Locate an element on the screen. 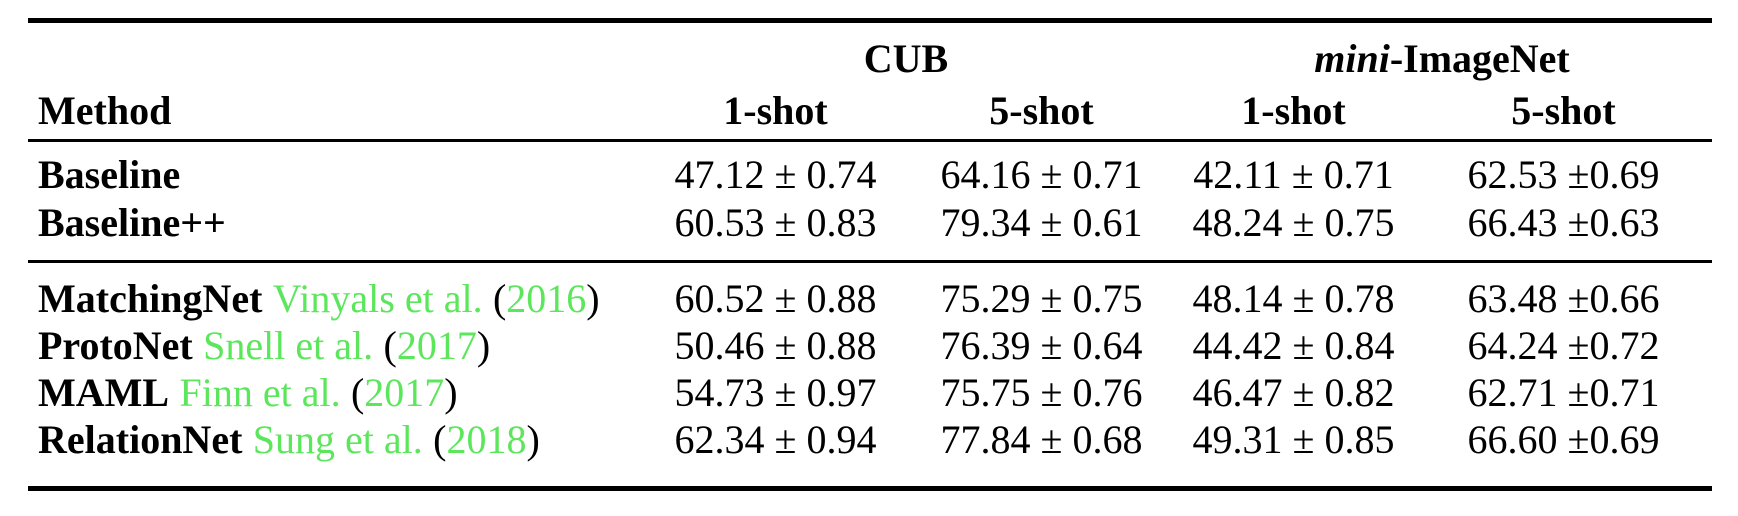 This screenshot has width=1738, height=516. group-header-mini-imagenet: mini -ImageNet is located at coordinates (1442, 52).